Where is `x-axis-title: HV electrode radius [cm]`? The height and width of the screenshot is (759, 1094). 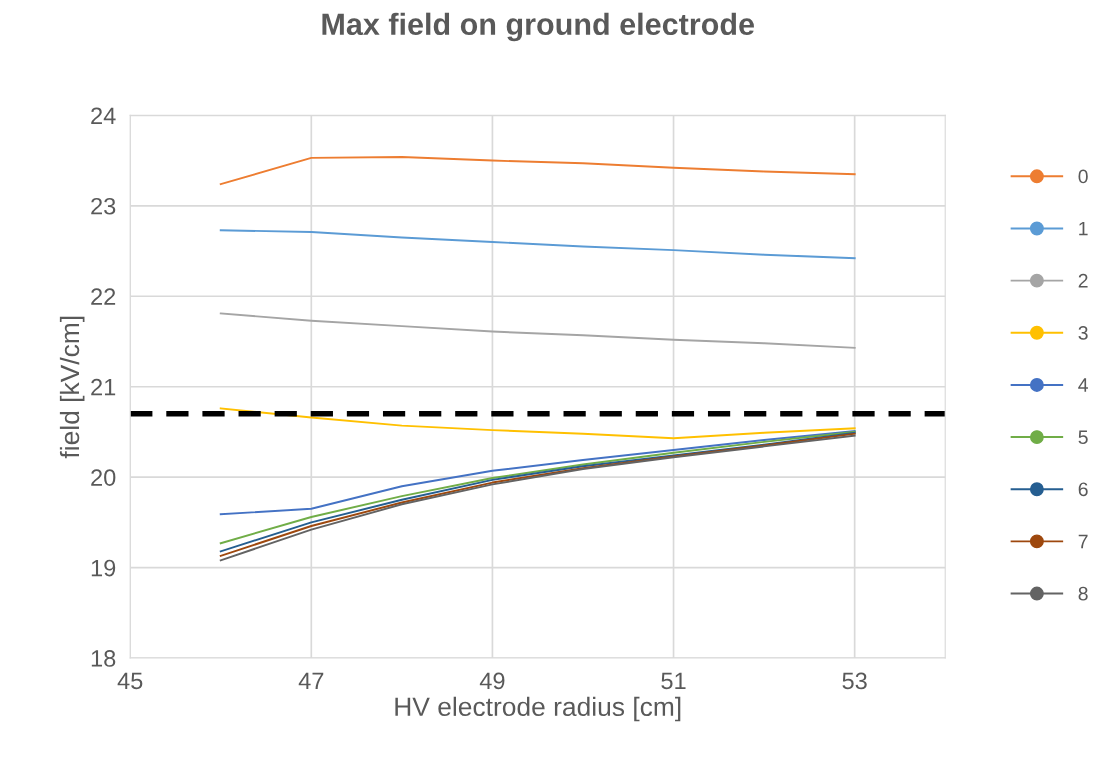 x-axis-title: HV electrode radius [cm] is located at coordinates (538, 709).